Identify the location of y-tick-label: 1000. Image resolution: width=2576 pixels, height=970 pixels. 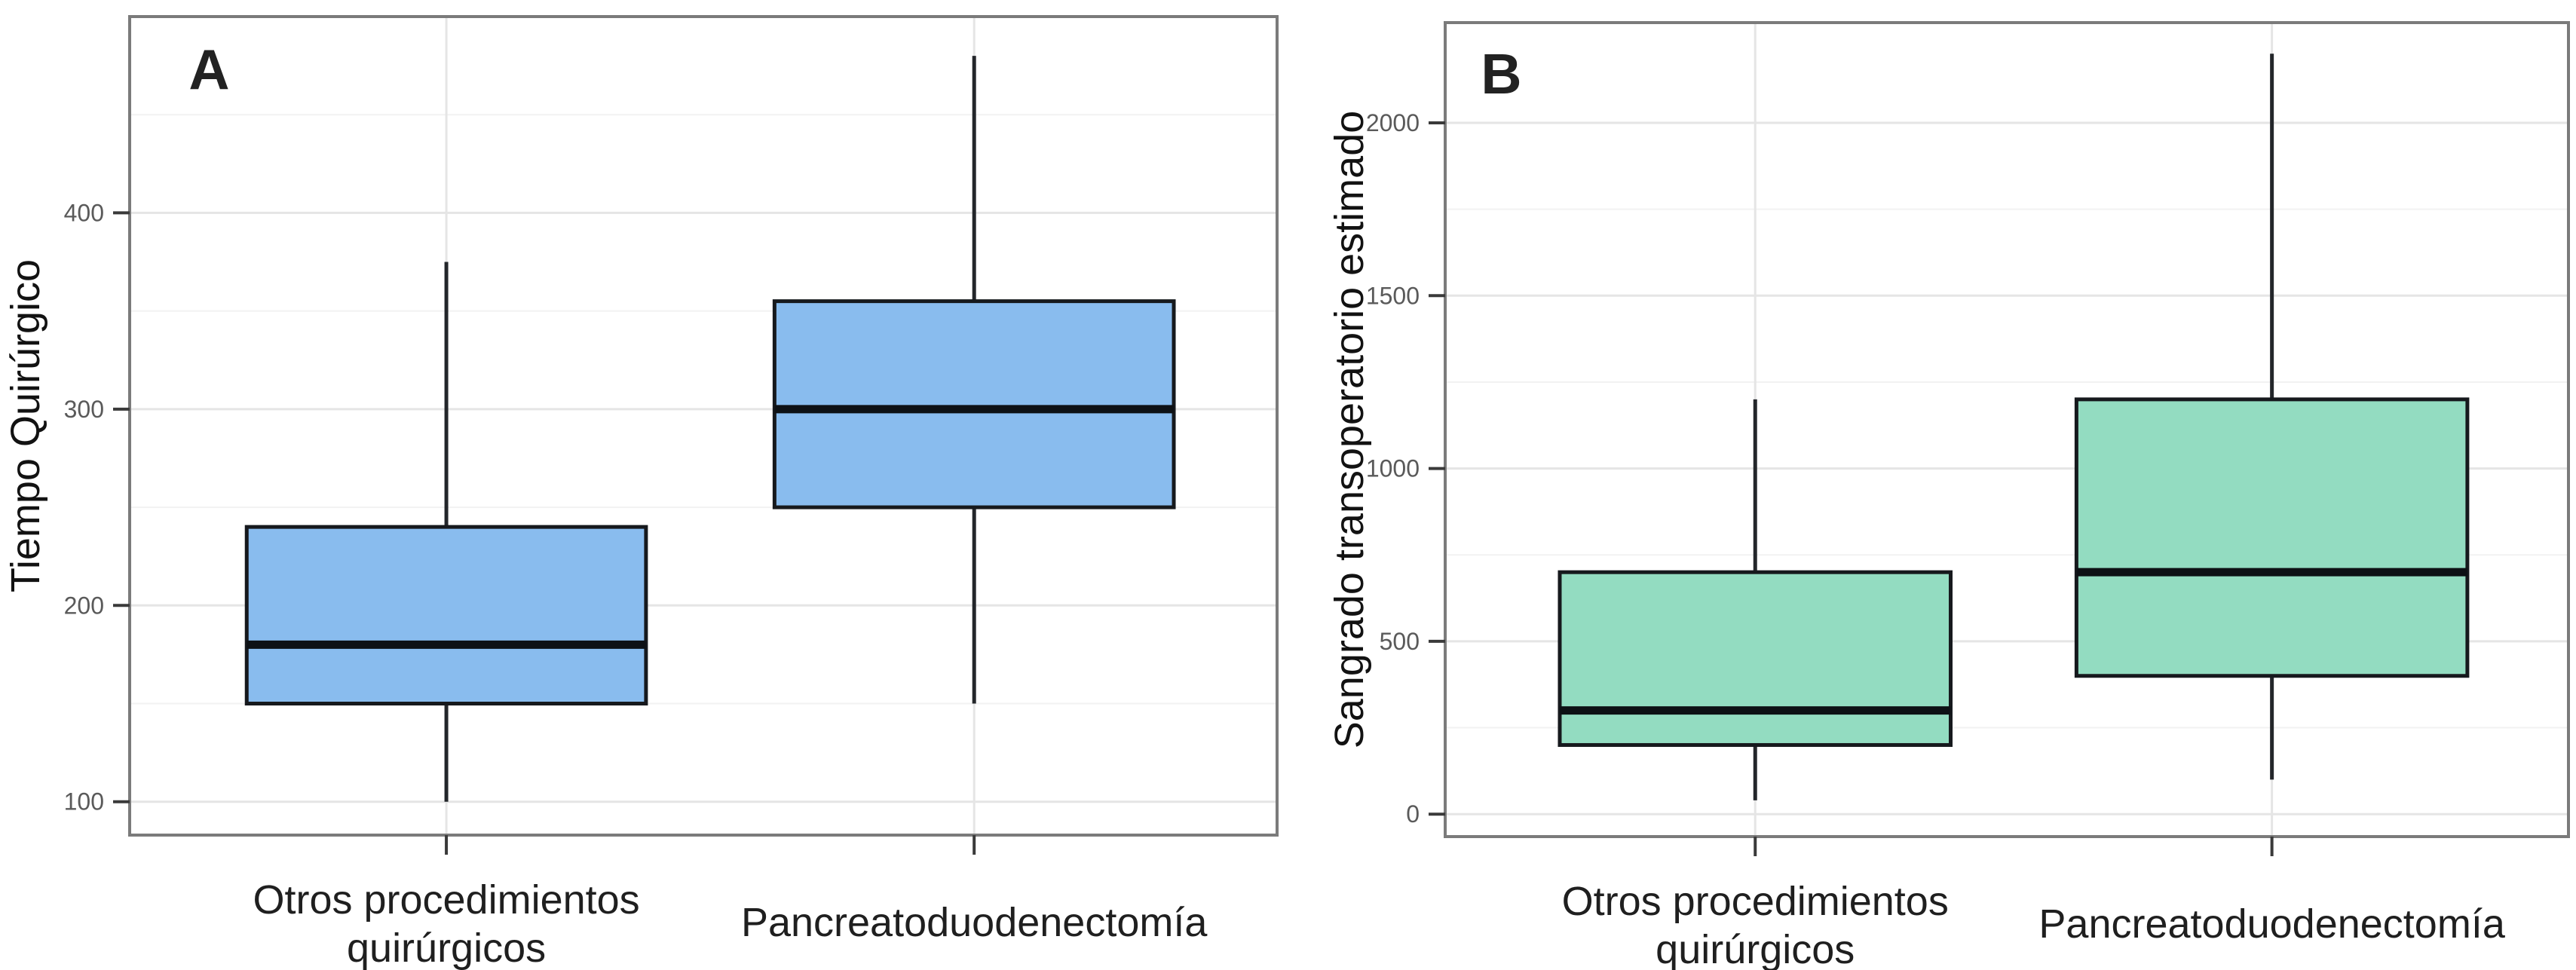
(1393, 468).